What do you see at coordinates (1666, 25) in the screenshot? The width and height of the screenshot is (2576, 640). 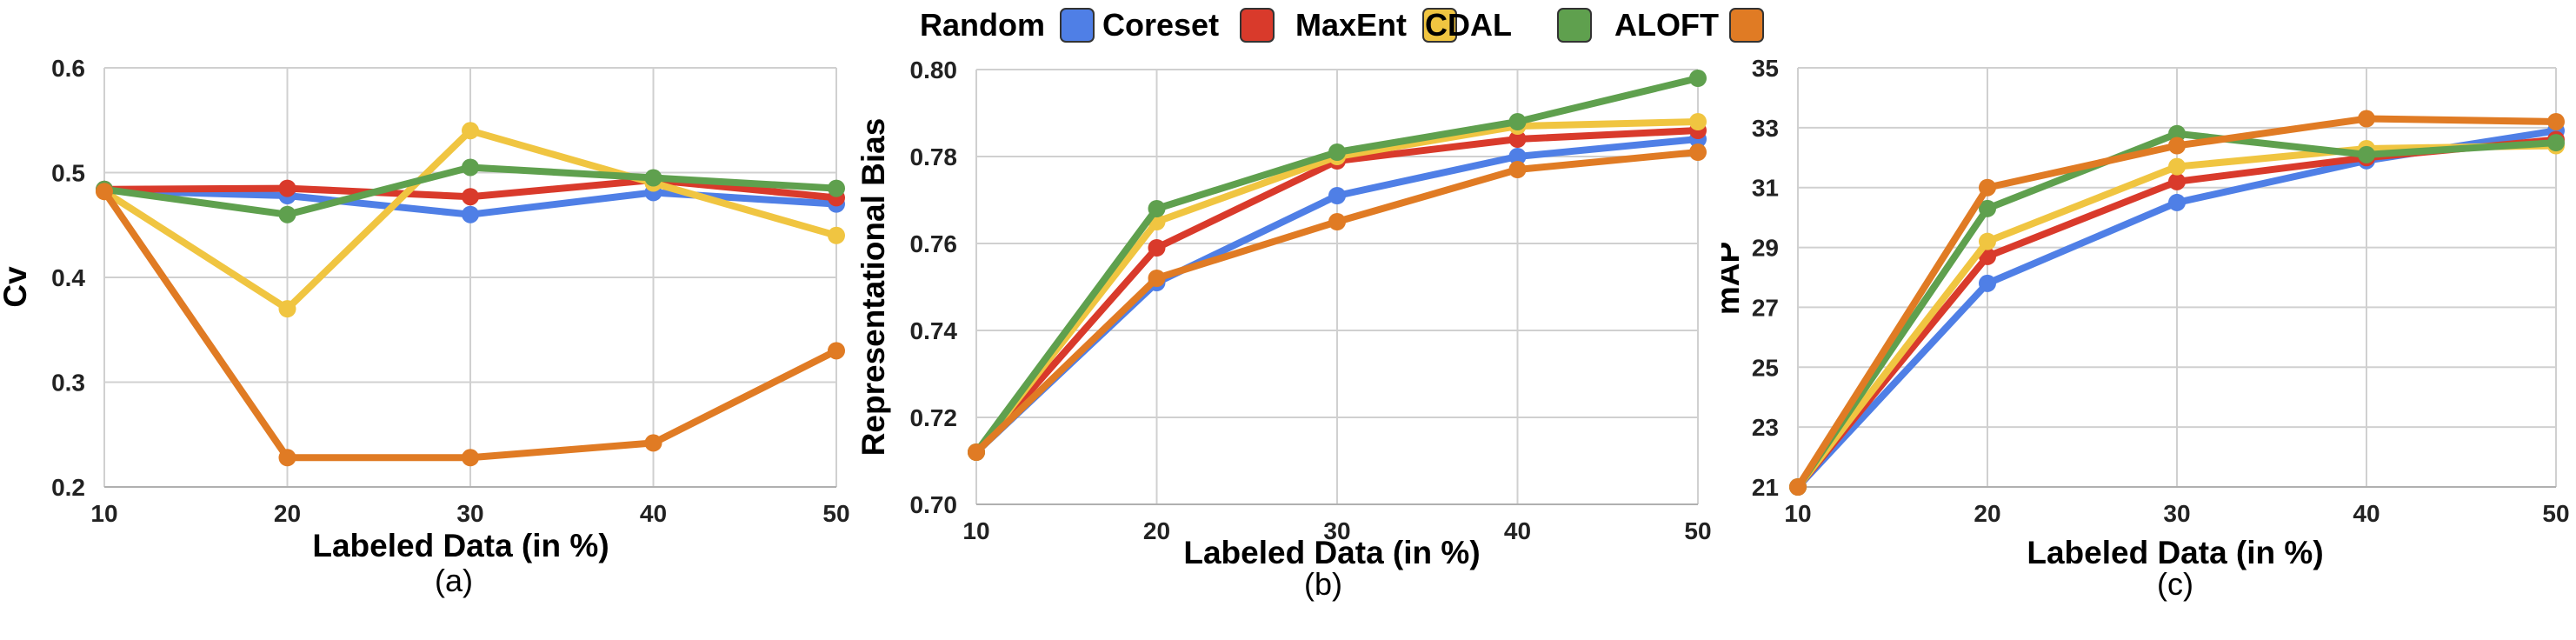 I see `legend-label-aloft: ALOFT` at bounding box center [1666, 25].